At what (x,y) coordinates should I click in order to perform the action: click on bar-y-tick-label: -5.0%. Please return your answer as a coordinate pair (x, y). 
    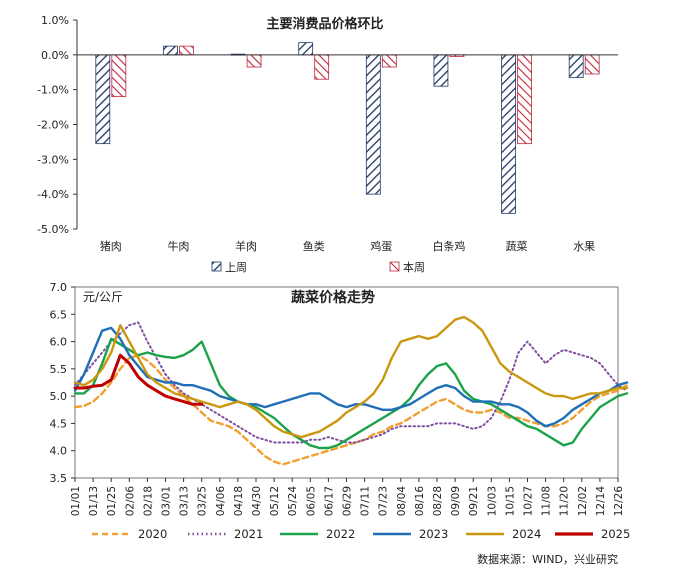
    Looking at the image, I should click on (53, 229).